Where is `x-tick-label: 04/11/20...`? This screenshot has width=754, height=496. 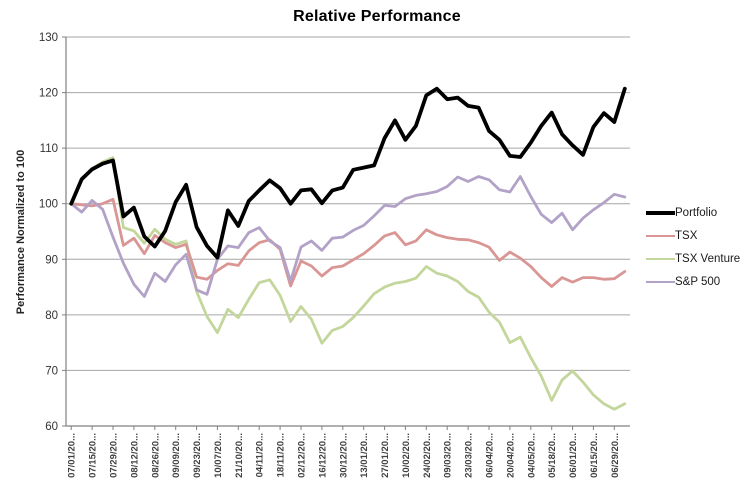 x-tick-label: 04/11/20... is located at coordinates (260, 455).